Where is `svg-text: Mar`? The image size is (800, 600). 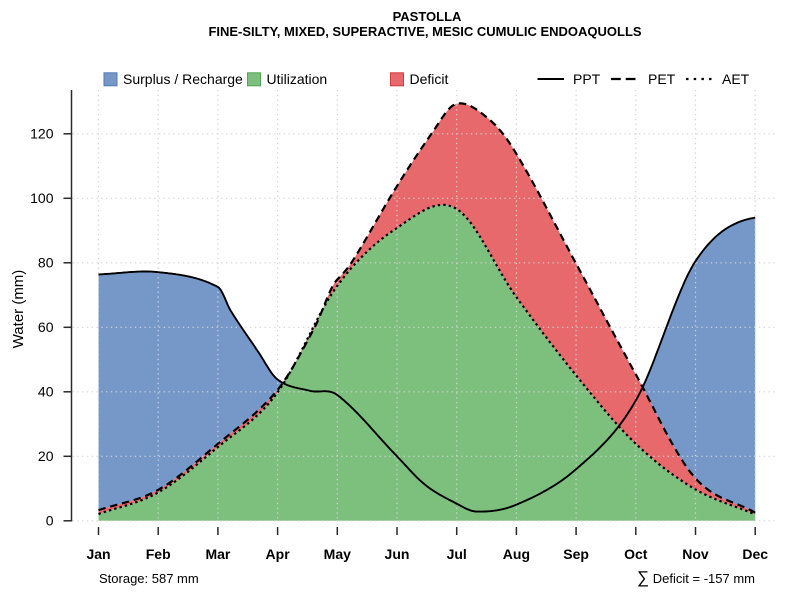
svg-text: Mar is located at coordinates (217, 554).